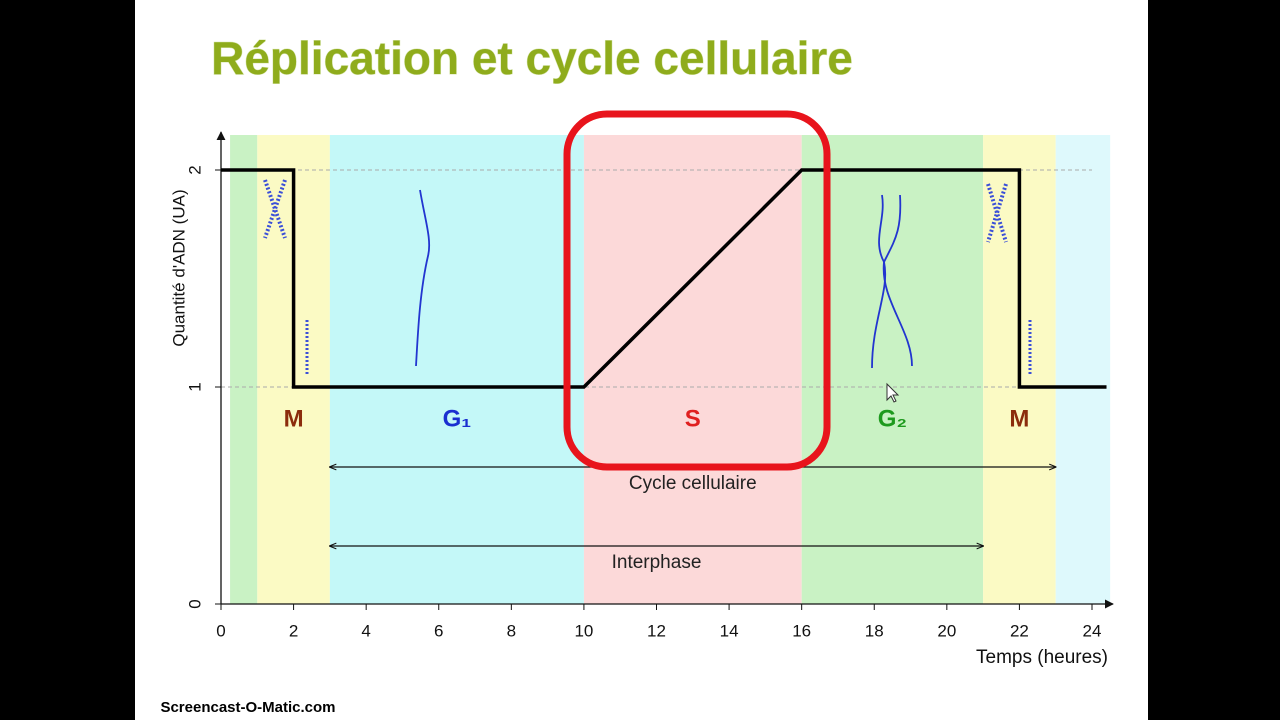  Describe the element at coordinates (247, 707) in the screenshot. I see `watermark: Screencast-O-Matic.com` at that location.